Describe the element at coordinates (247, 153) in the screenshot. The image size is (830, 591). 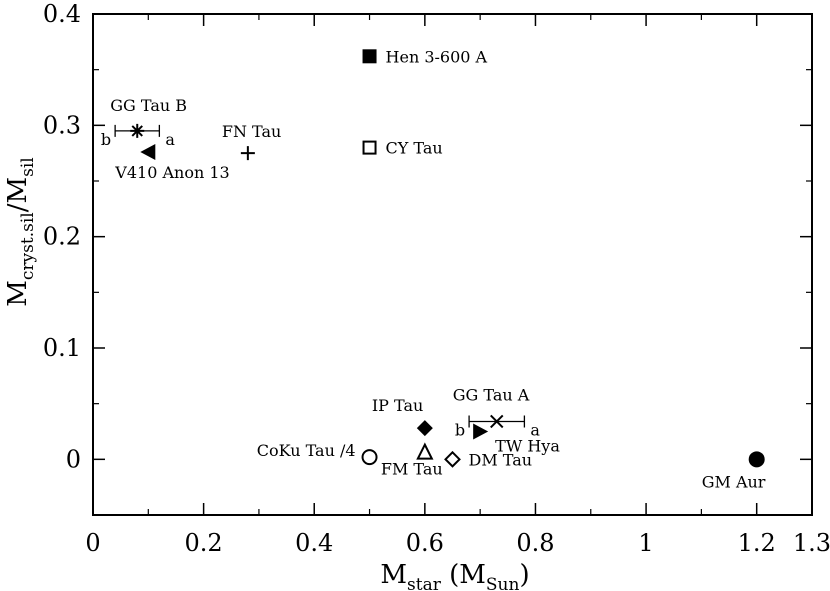
I see `point-fn-tau` at that location.